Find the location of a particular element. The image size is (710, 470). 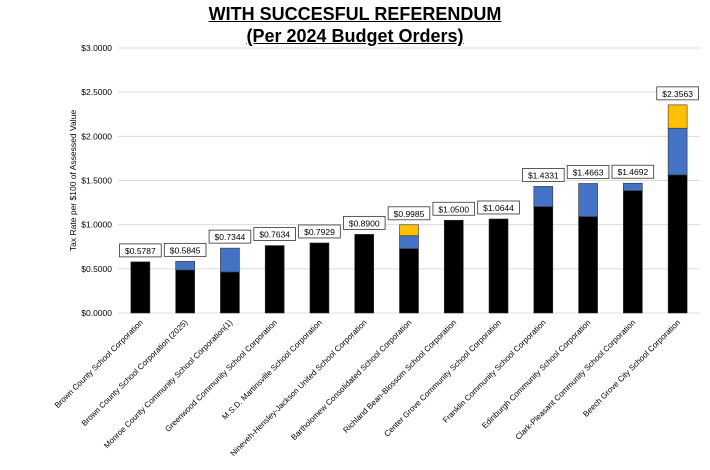

data-label: $1.4331 is located at coordinates (543, 175).